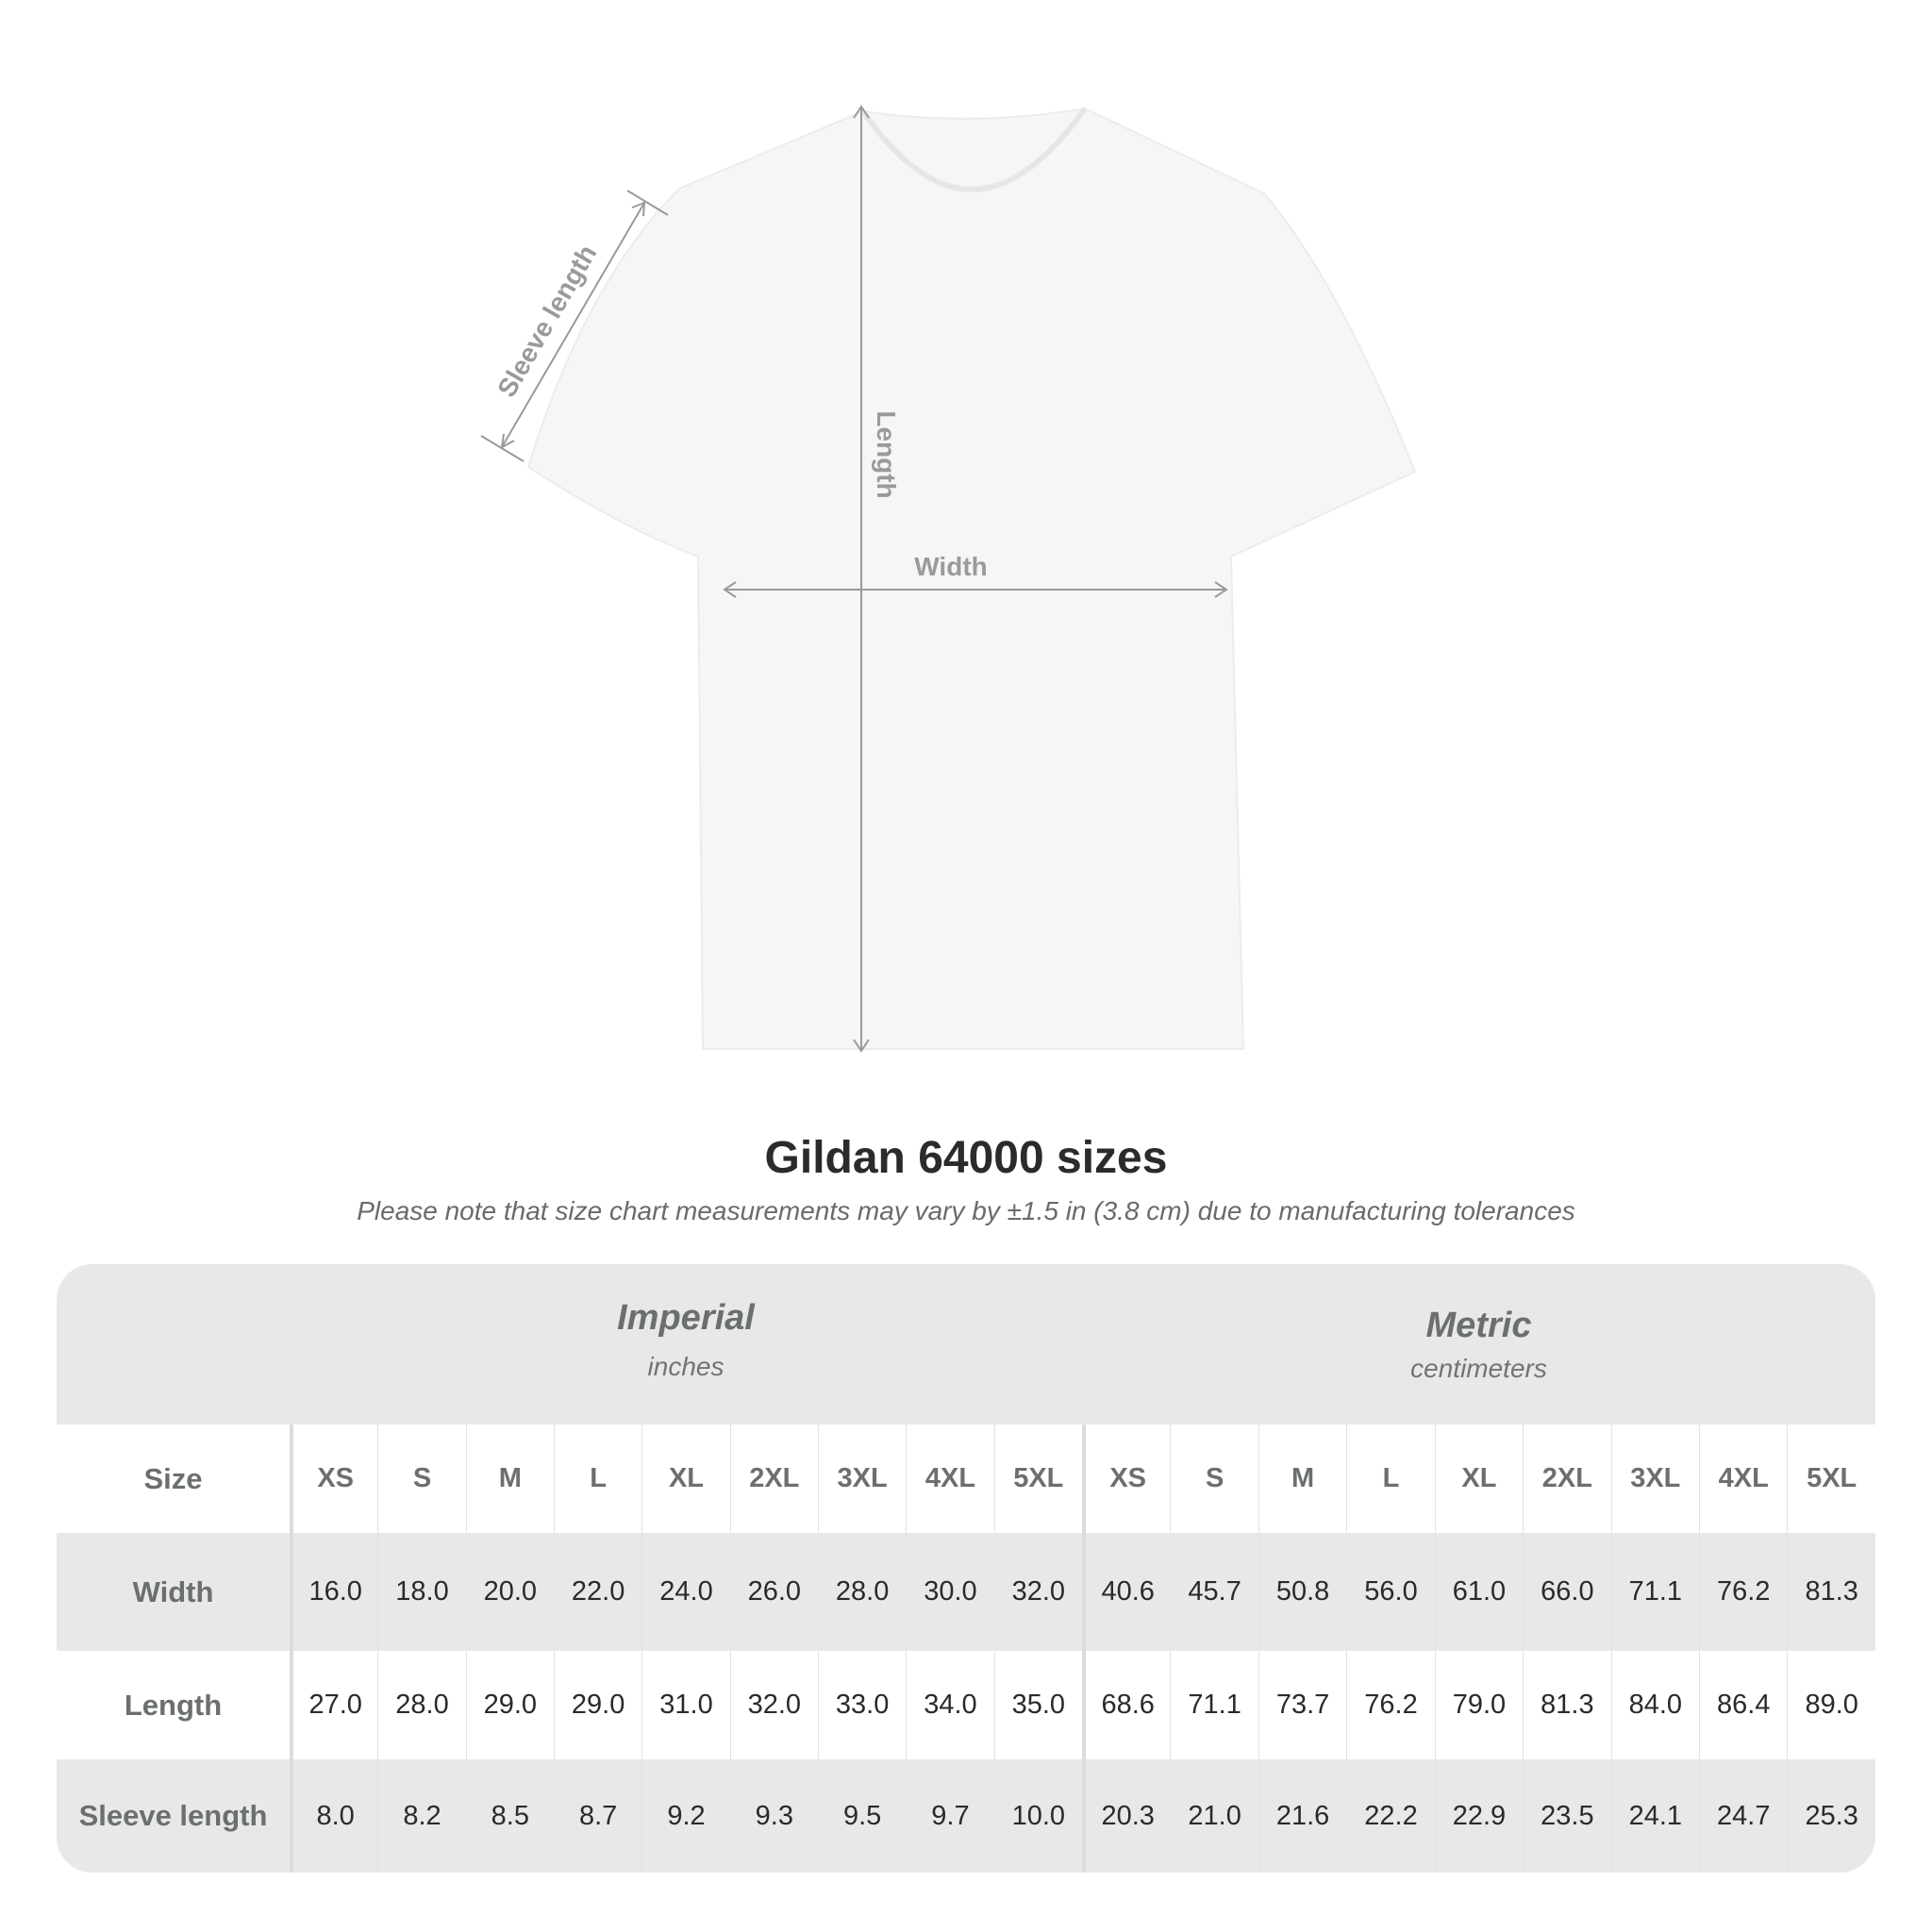 This screenshot has width=1932, height=1932. What do you see at coordinates (1478, 1326) in the screenshot?
I see `metric-label: Metric` at bounding box center [1478, 1326].